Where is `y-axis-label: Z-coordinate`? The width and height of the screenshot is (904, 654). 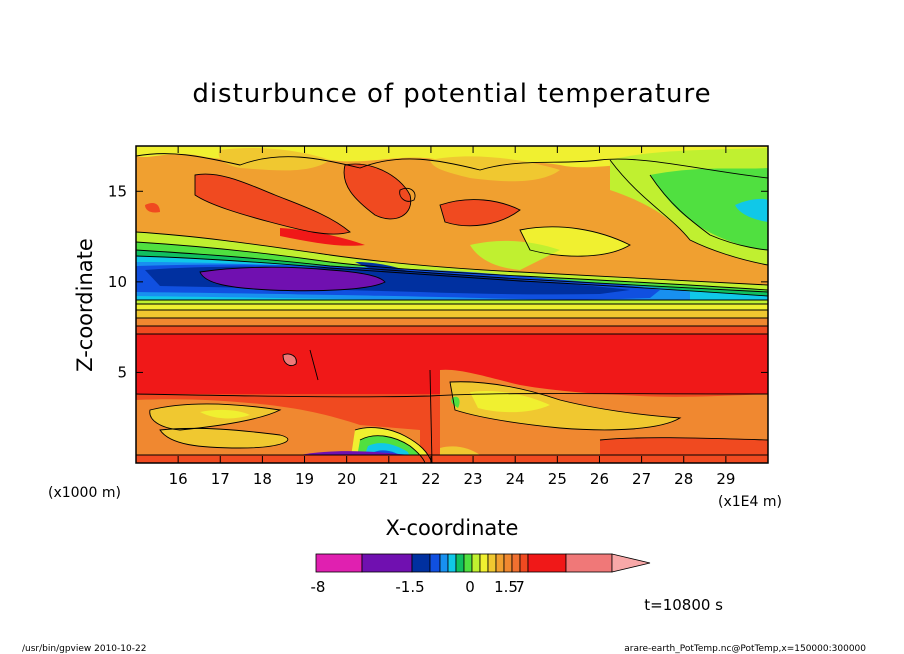 y-axis-label: Z-coordinate is located at coordinates (85, 305).